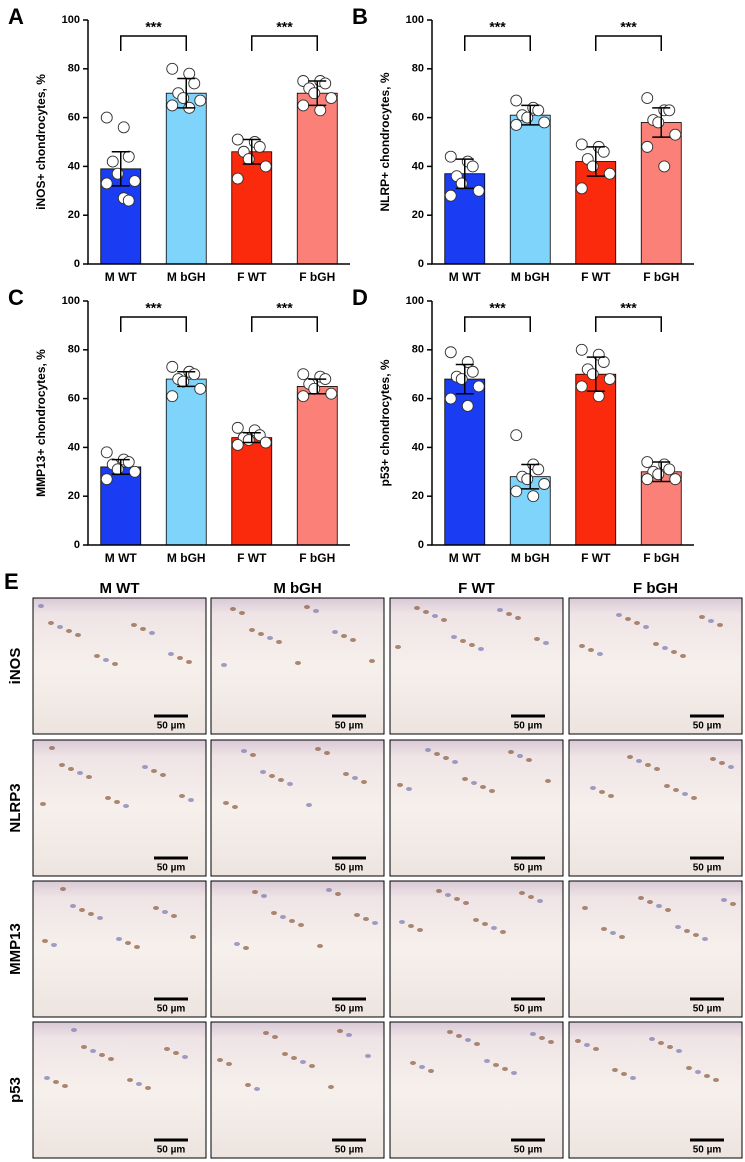  I want to click on y-axis-label: p53+ chondrocytes, %, so click(385, 422).